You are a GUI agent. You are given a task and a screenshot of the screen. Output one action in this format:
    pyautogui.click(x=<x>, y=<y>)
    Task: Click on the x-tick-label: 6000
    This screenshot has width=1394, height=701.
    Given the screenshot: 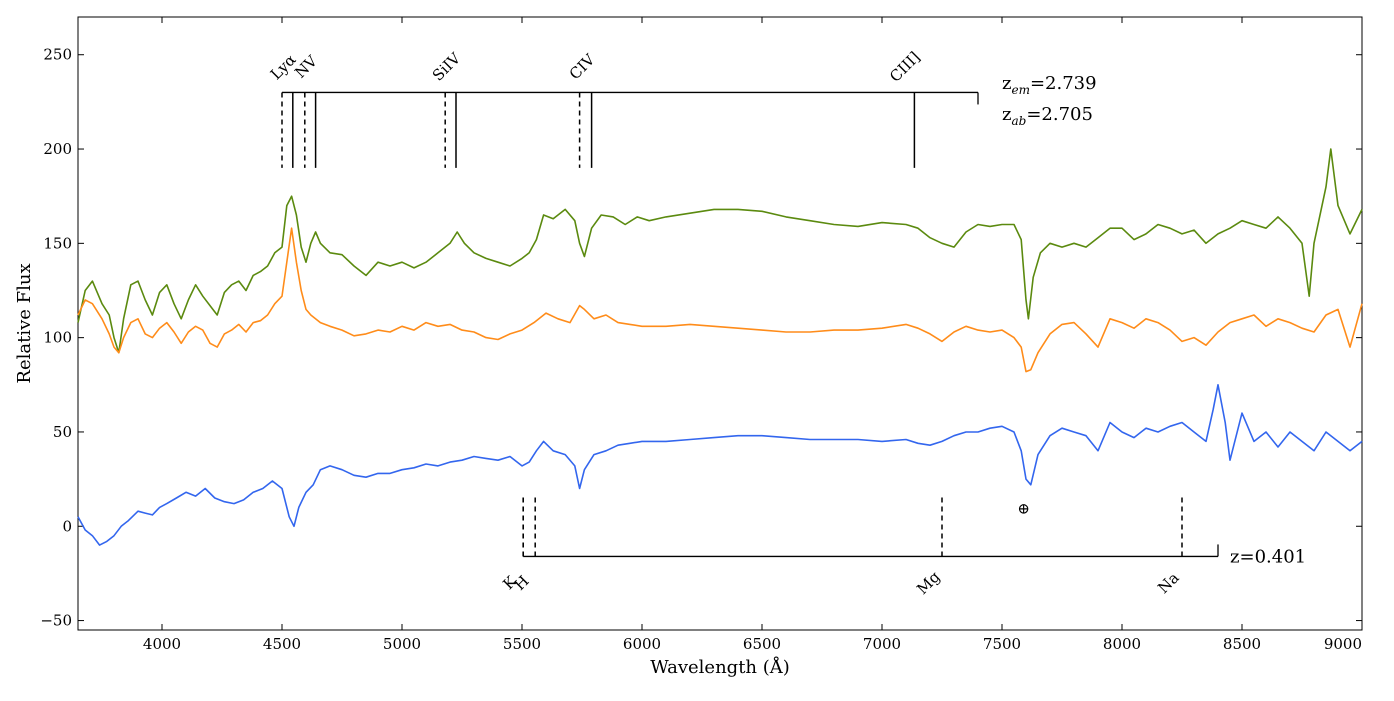 What is the action you would take?
    pyautogui.click(x=642, y=644)
    